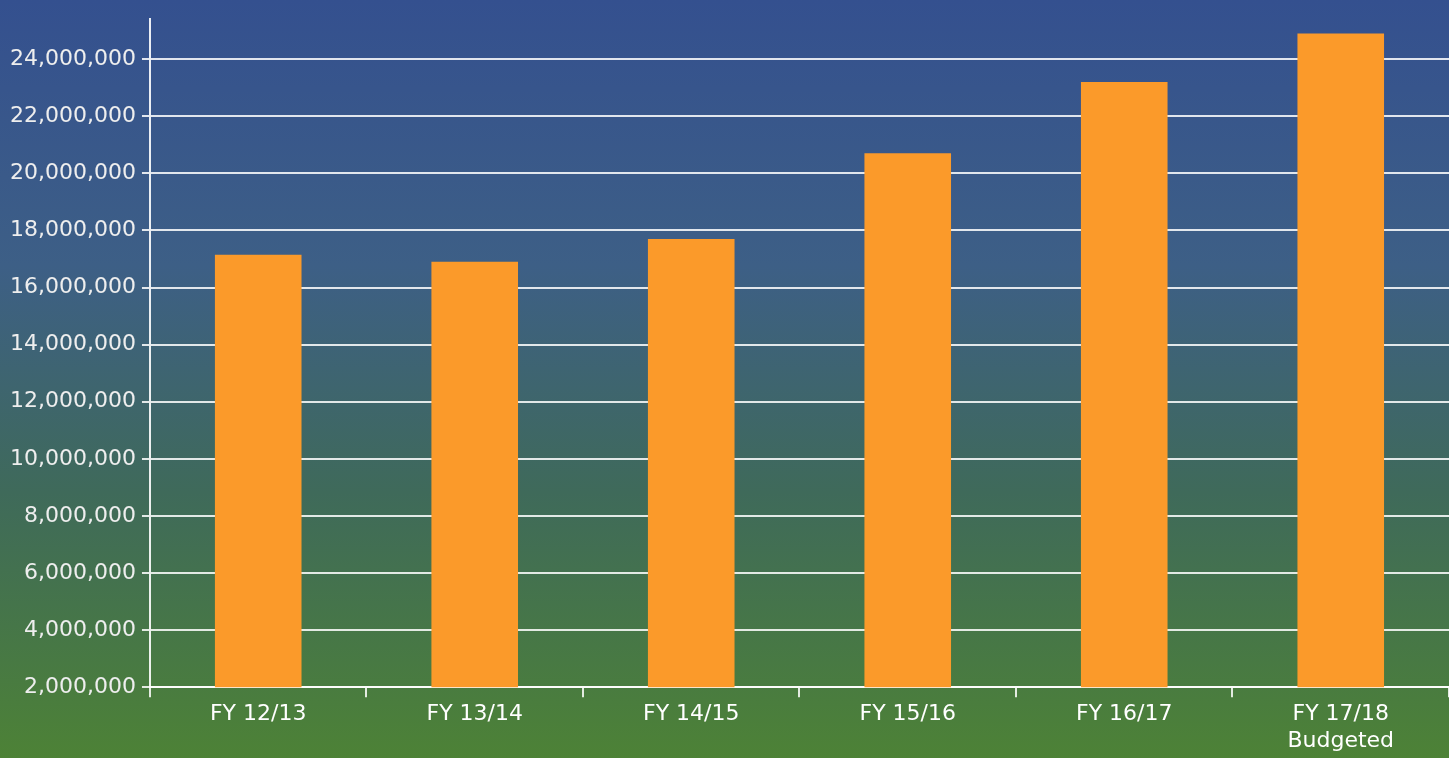 This screenshot has height=758, width=1449. I want to click on x-tick-label: FY 12/13, so click(258, 713).